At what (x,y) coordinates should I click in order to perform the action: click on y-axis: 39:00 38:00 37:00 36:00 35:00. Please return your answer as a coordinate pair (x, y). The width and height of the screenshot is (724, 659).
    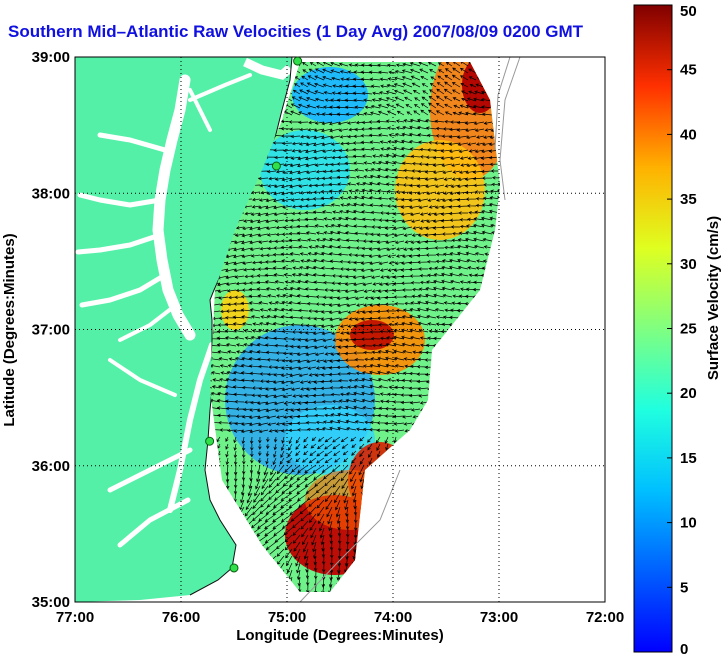
    Looking at the image, I should click on (51, 330).